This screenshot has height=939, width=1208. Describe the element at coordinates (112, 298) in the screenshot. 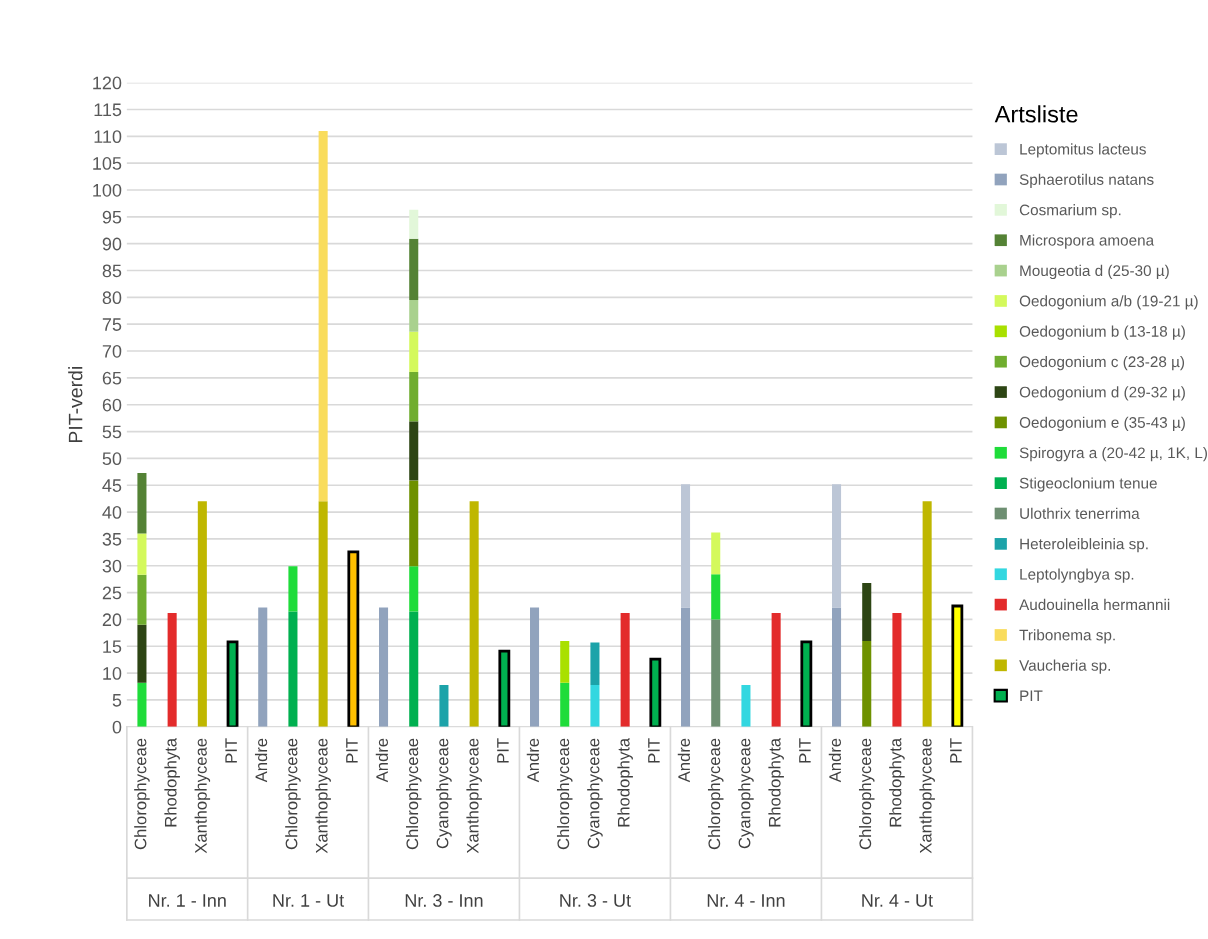

I see `y-tick-label: 80` at that location.